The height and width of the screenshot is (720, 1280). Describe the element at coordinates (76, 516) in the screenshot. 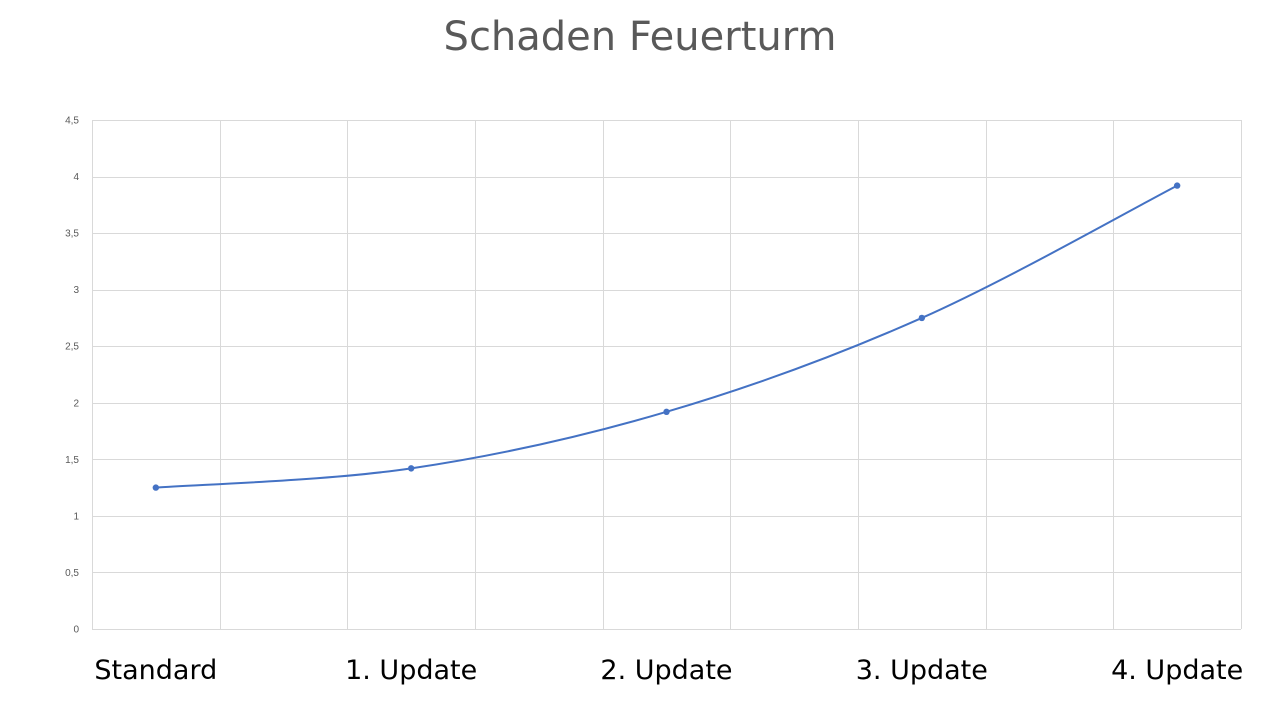

I see `y-tick-label: 1` at that location.